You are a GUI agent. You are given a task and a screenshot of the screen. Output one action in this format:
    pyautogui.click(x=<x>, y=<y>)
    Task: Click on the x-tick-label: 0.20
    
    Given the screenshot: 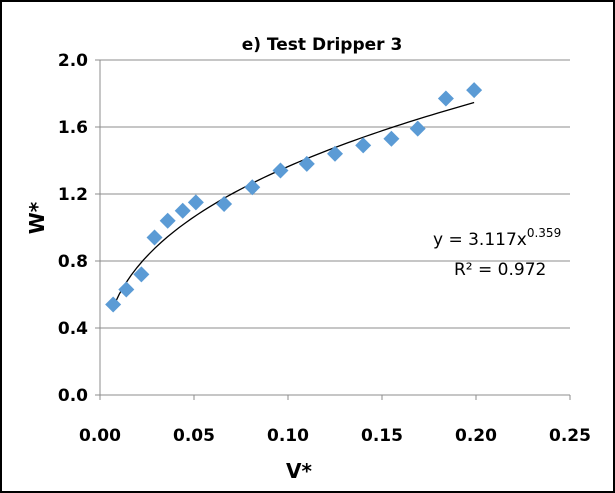 What is the action you would take?
    pyautogui.click(x=476, y=436)
    